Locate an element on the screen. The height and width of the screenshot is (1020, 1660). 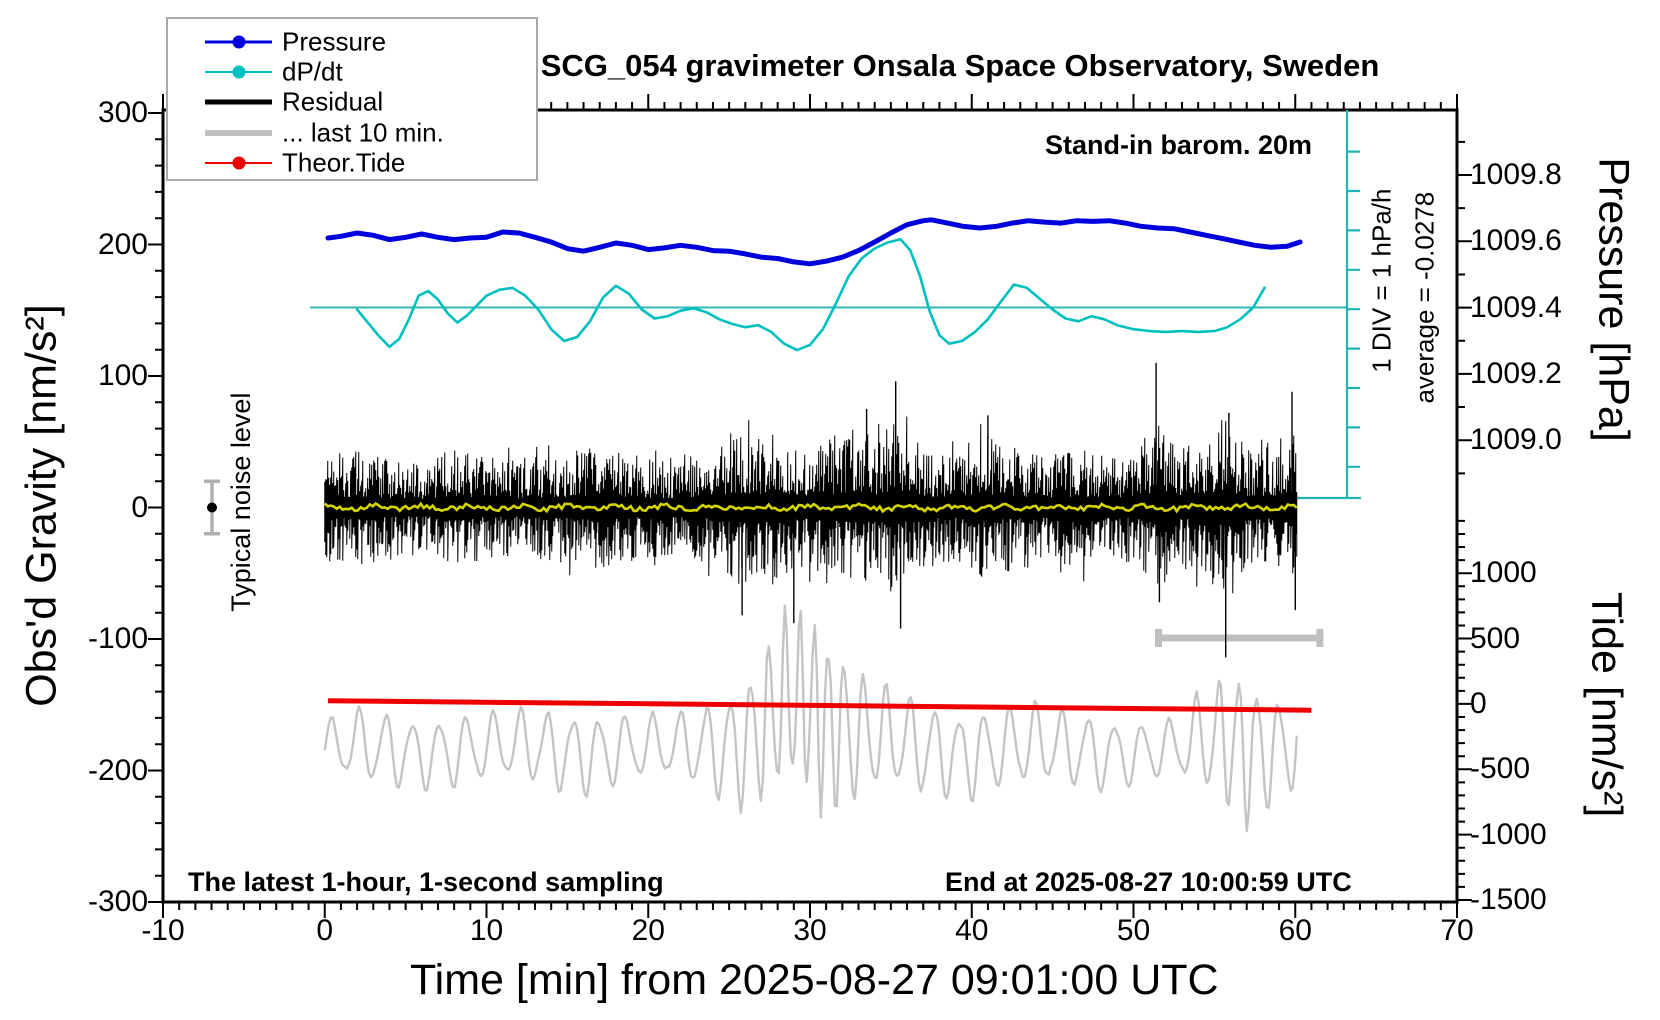
residual-trace is located at coordinates (811, 505).